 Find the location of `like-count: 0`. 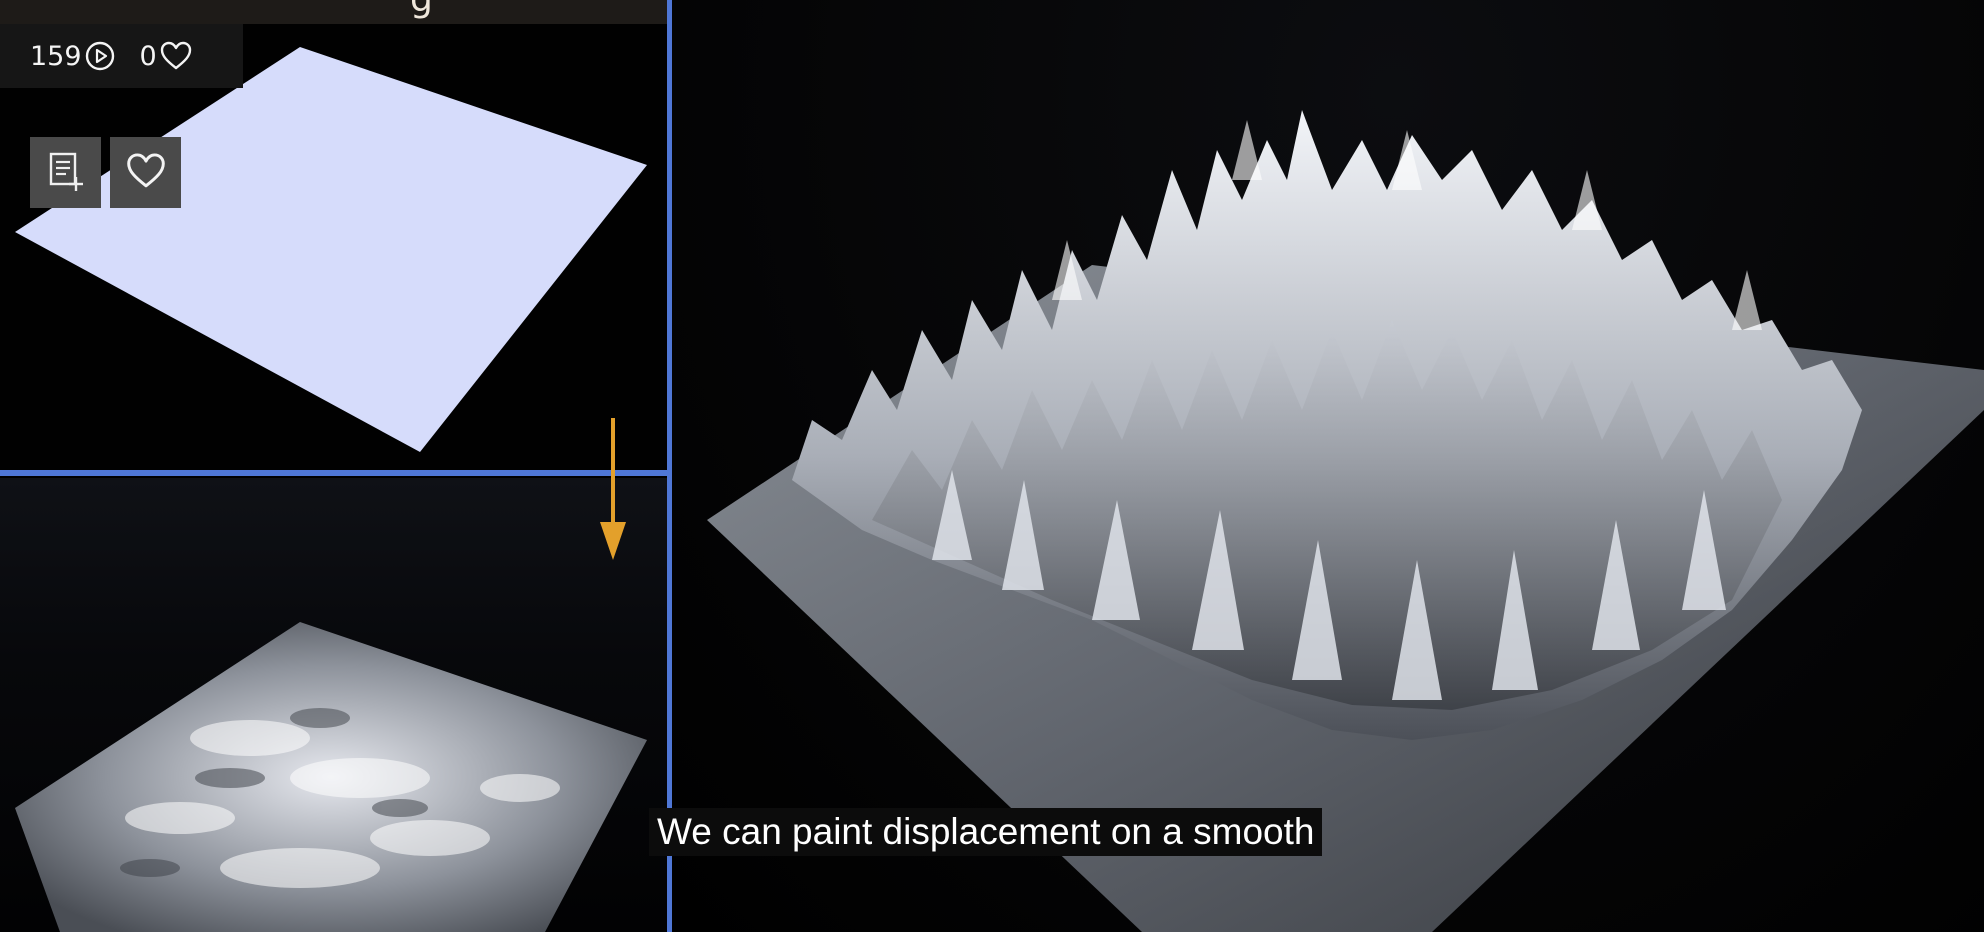

like-count: 0 is located at coordinates (166, 56).